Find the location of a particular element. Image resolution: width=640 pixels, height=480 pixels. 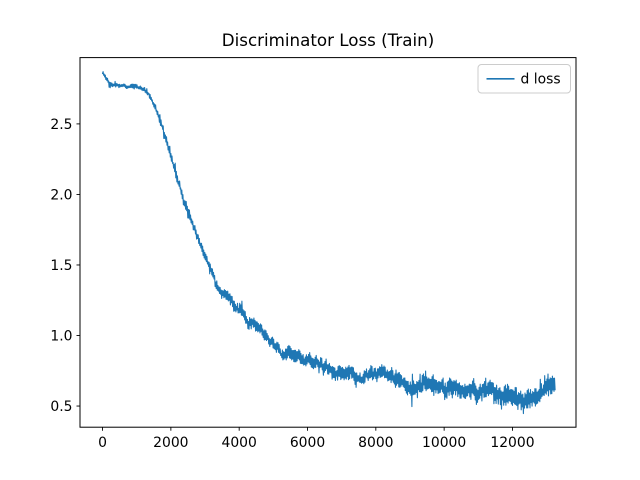

x-tick-label: 2000 is located at coordinates (170, 443).